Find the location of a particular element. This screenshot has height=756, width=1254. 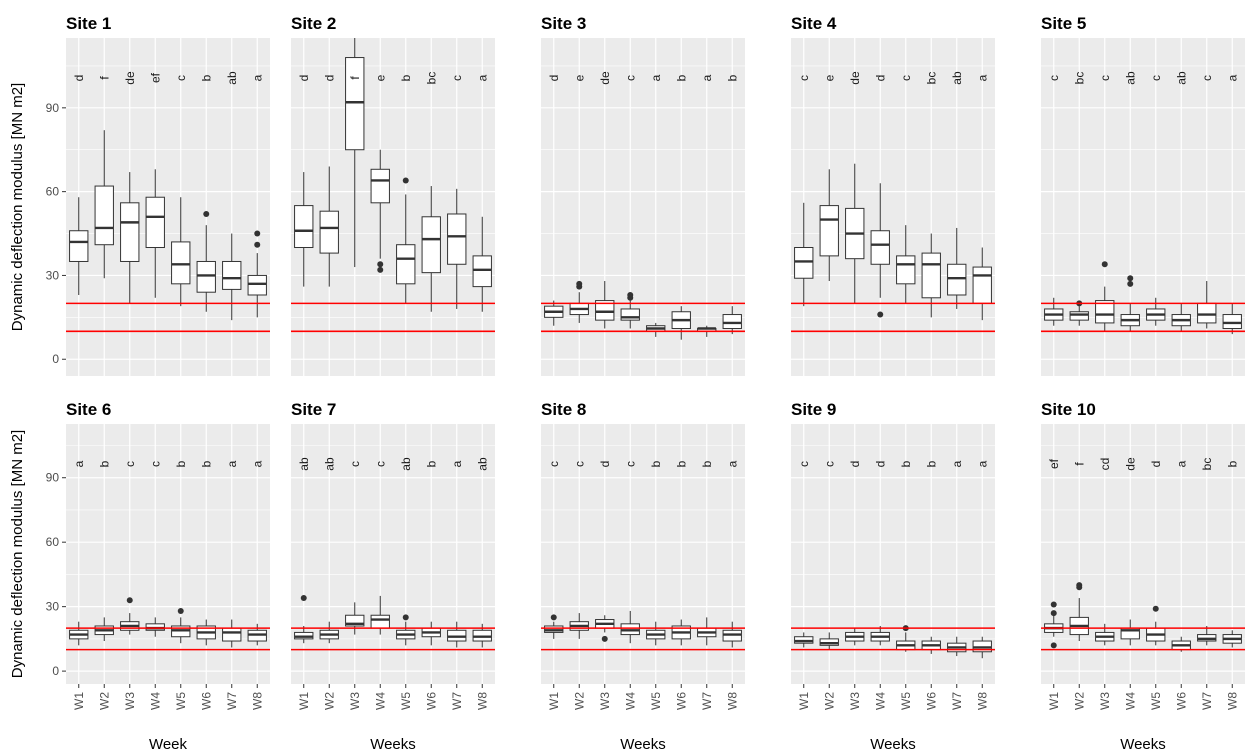

panel-title: Site 6 is located at coordinates (88, 409).